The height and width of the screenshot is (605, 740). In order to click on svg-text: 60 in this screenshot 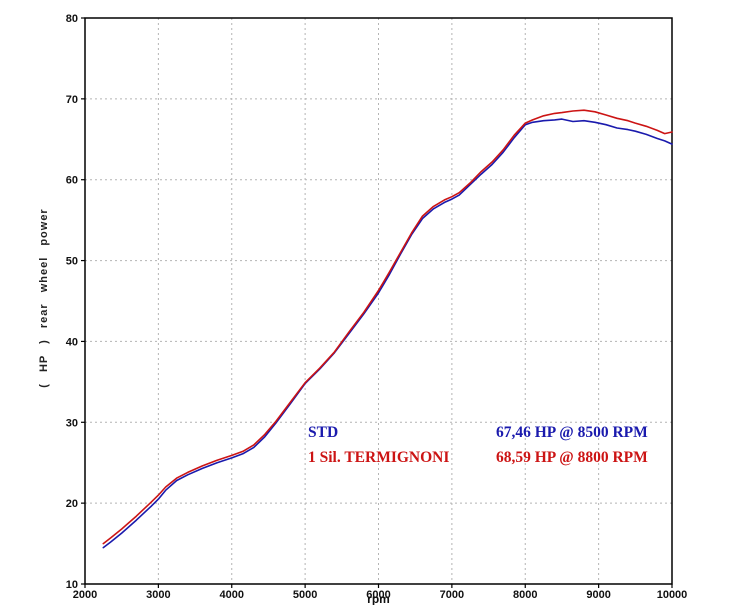, I will do `click(72, 181)`.